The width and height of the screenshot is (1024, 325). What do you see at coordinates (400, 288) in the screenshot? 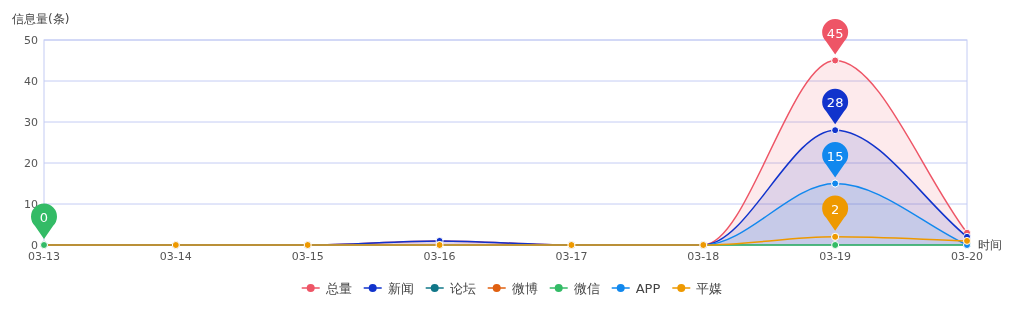
I see `legend-label: 新闻` at bounding box center [400, 288].